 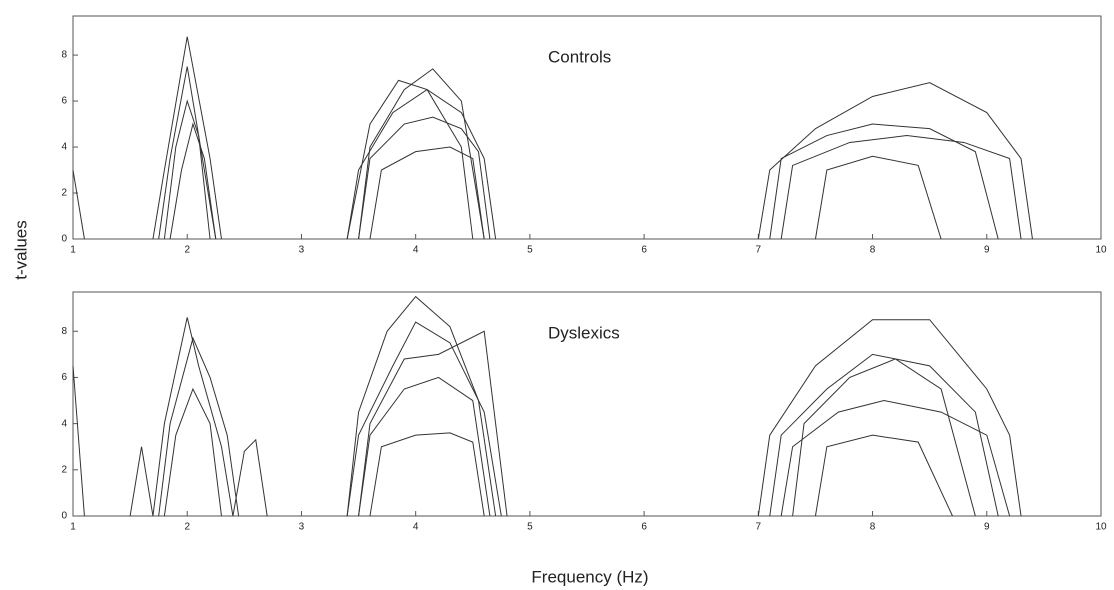 I want to click on x-axis-label: Frequency (Hz), so click(x=589, y=576).